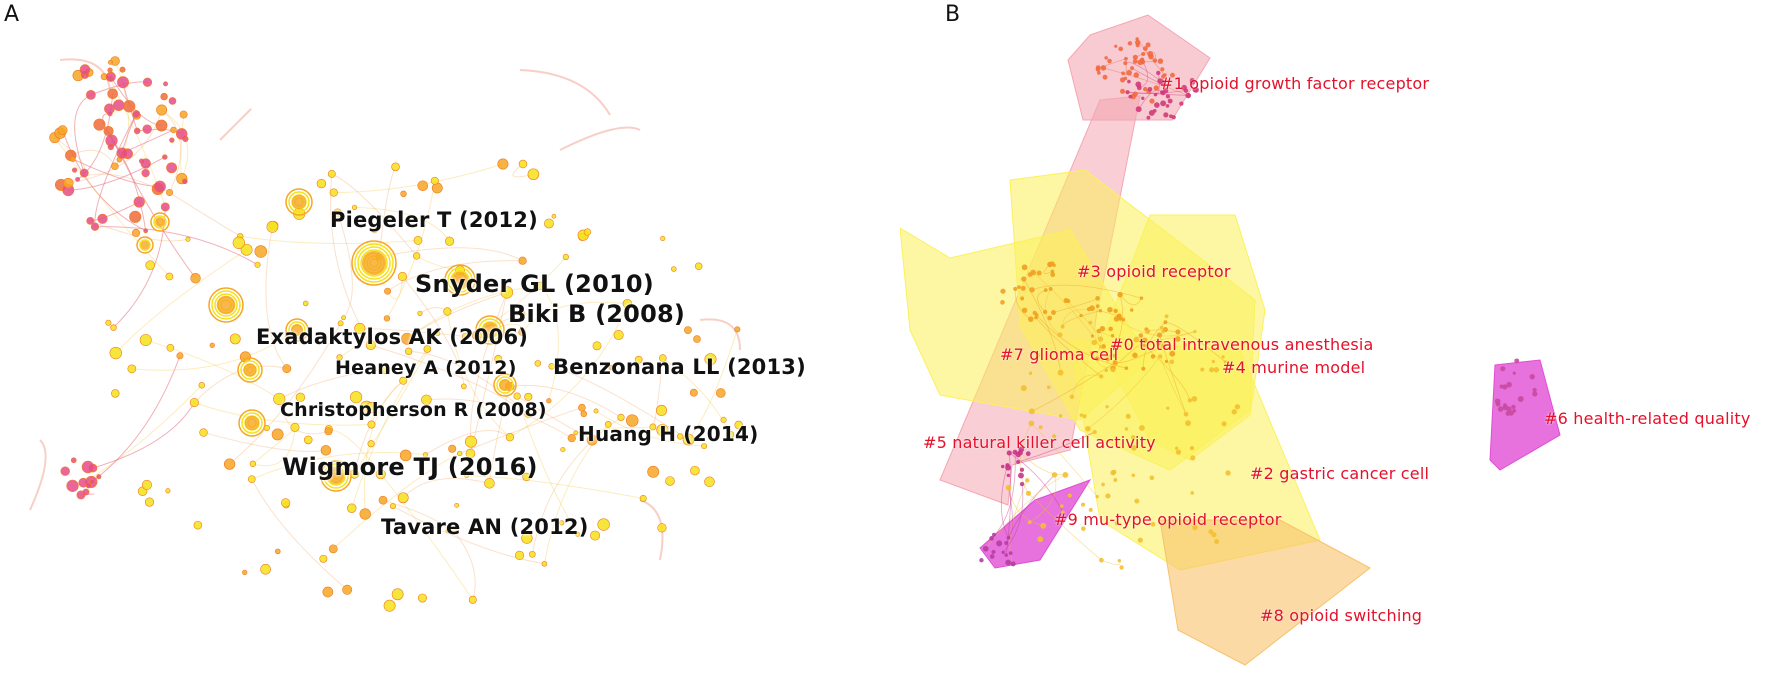  Describe the element at coordinates (534, 284) in the screenshot. I see `author-label-snyder: Snyder GL (2010)` at that location.